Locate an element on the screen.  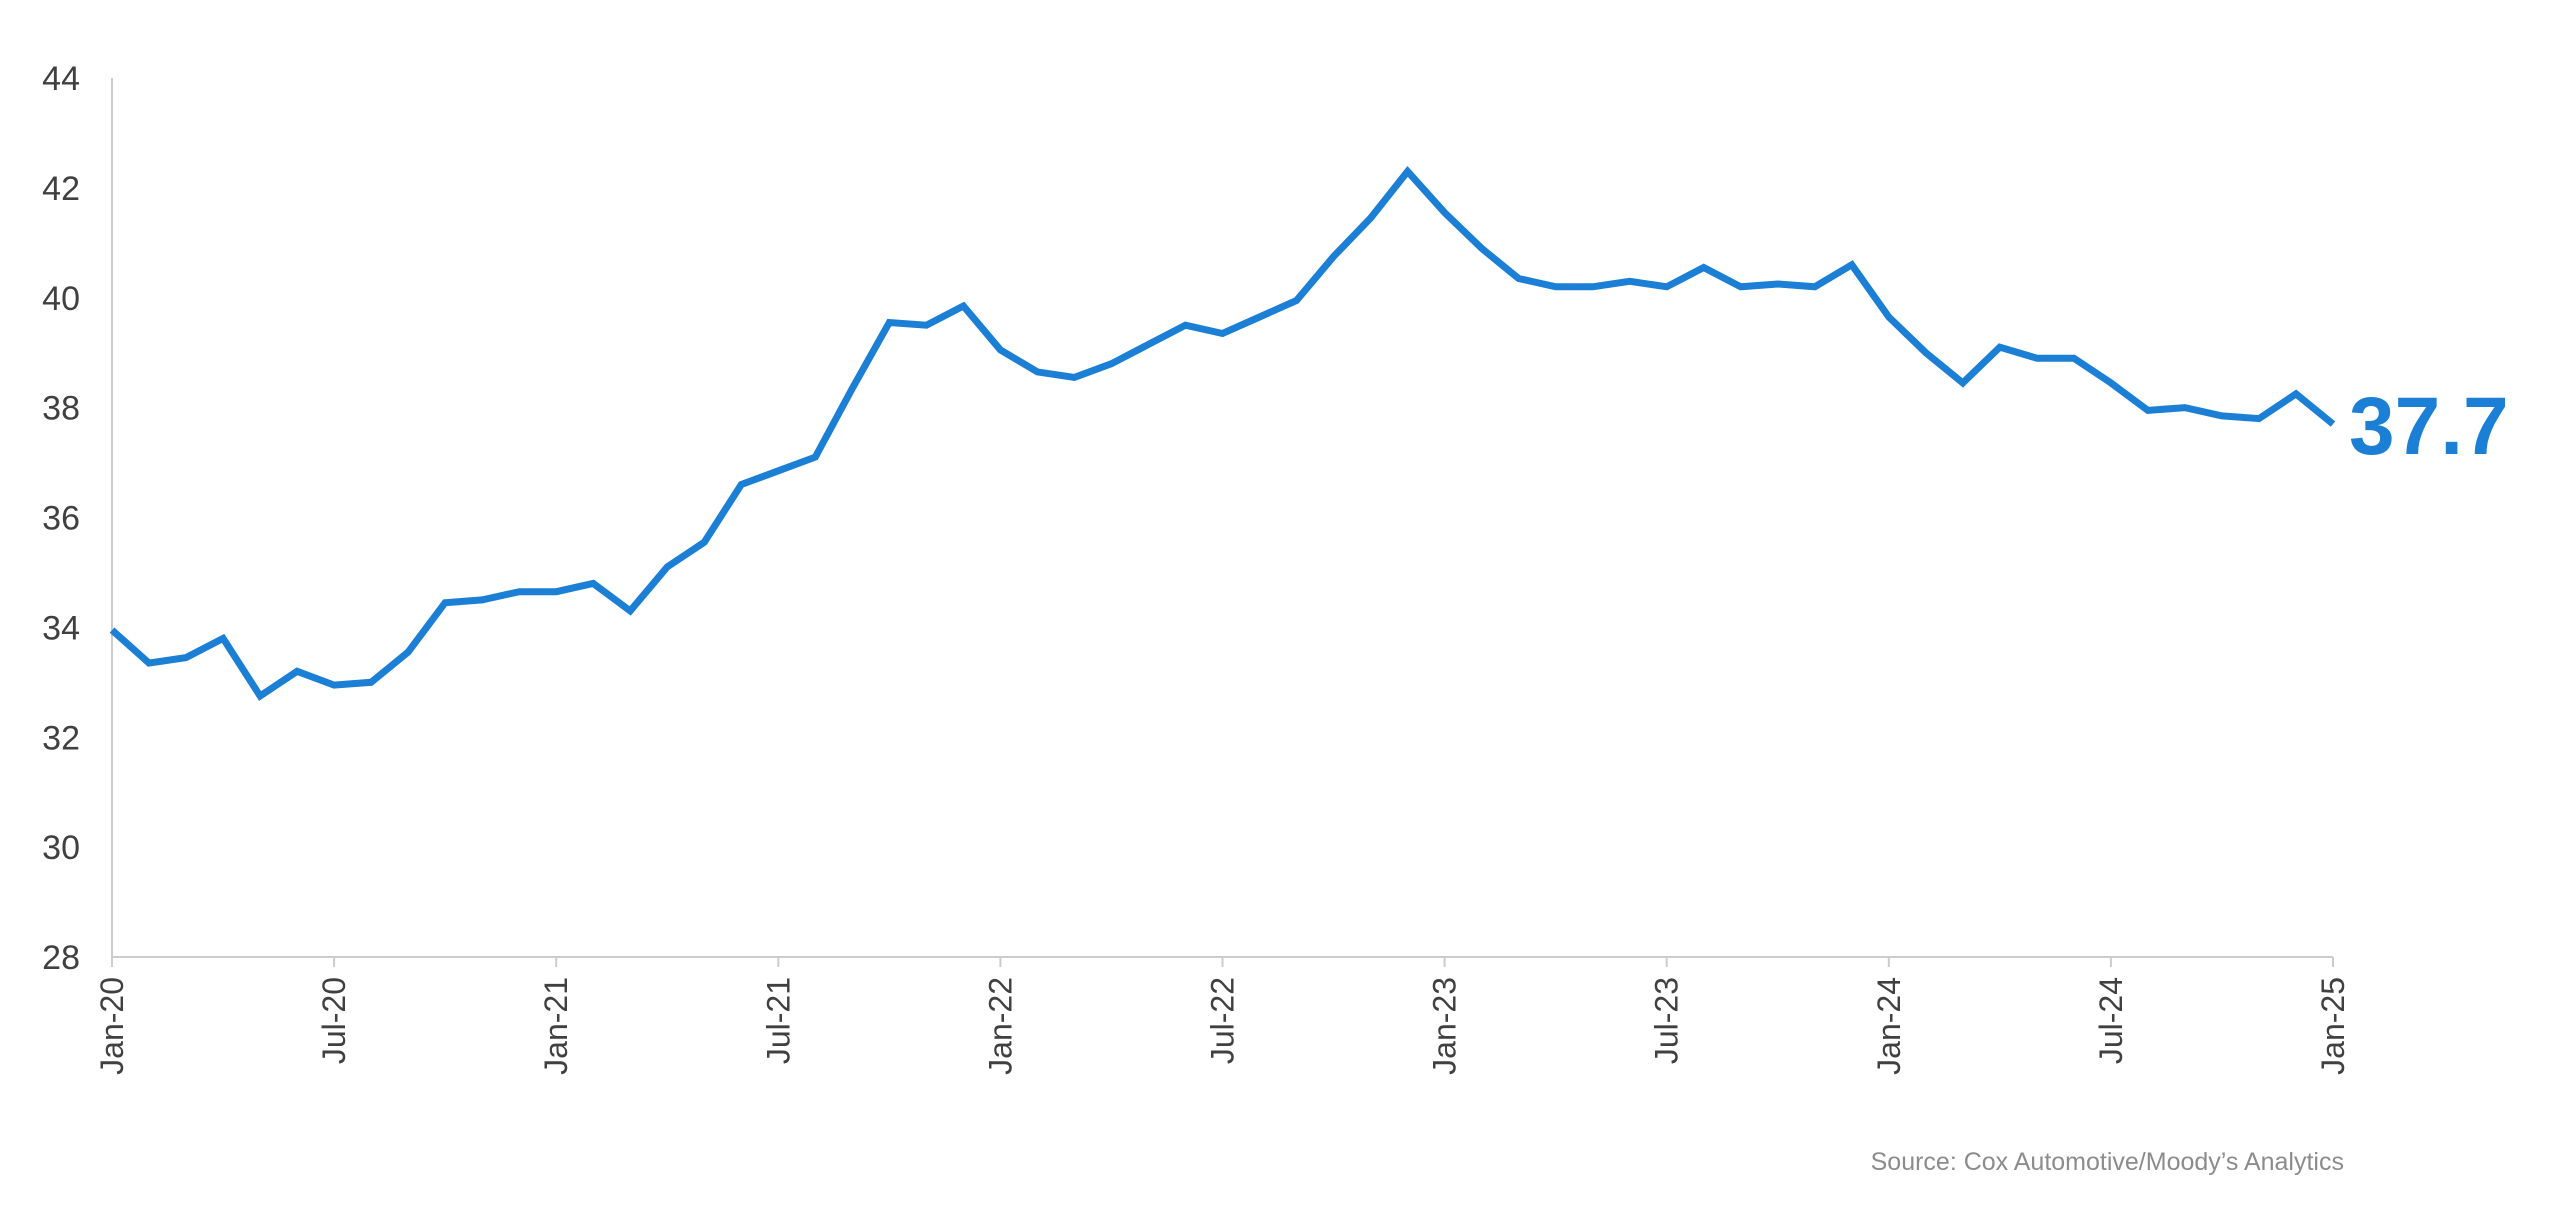
x-tick-label: Jan-23 is located at coordinates (1445, 1026).